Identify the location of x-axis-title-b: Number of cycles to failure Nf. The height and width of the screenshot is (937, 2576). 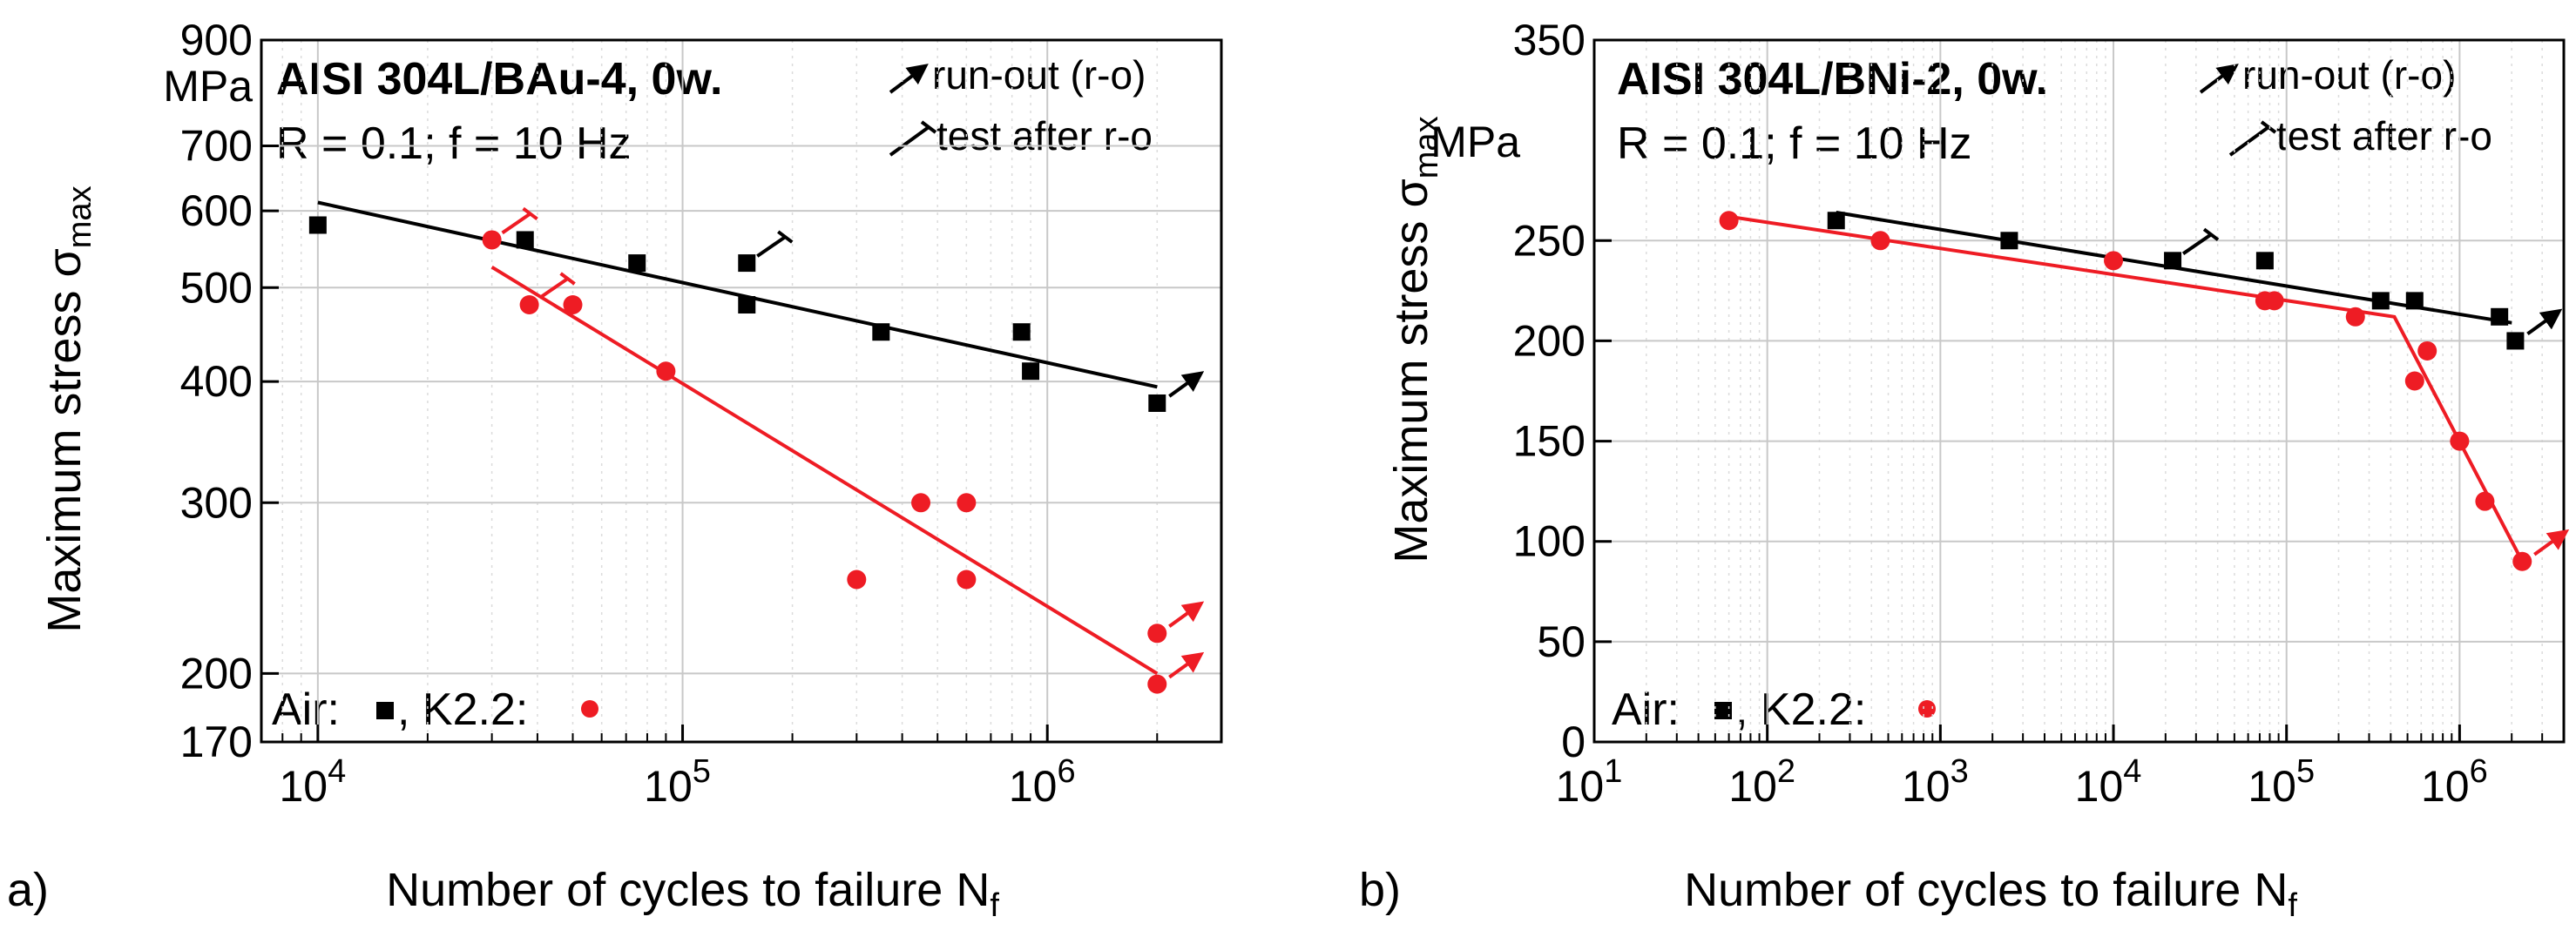
(1990, 894).